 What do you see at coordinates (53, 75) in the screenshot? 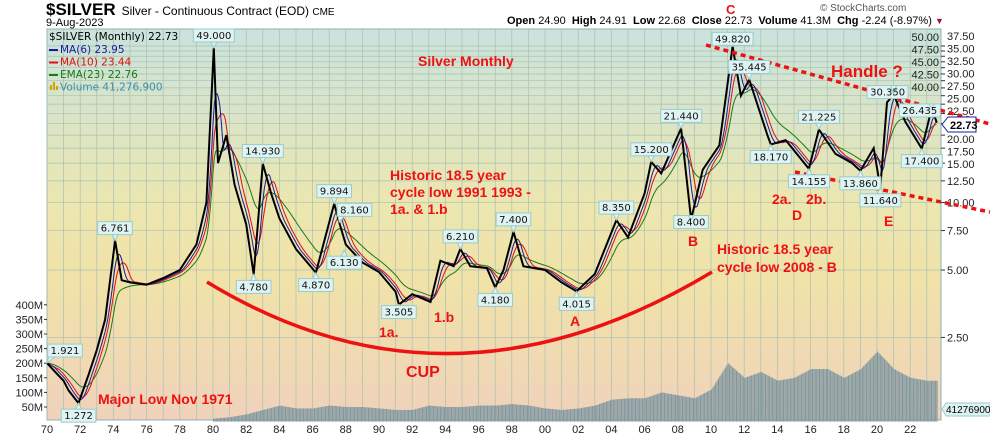
I see `ema23-swatch` at bounding box center [53, 75].